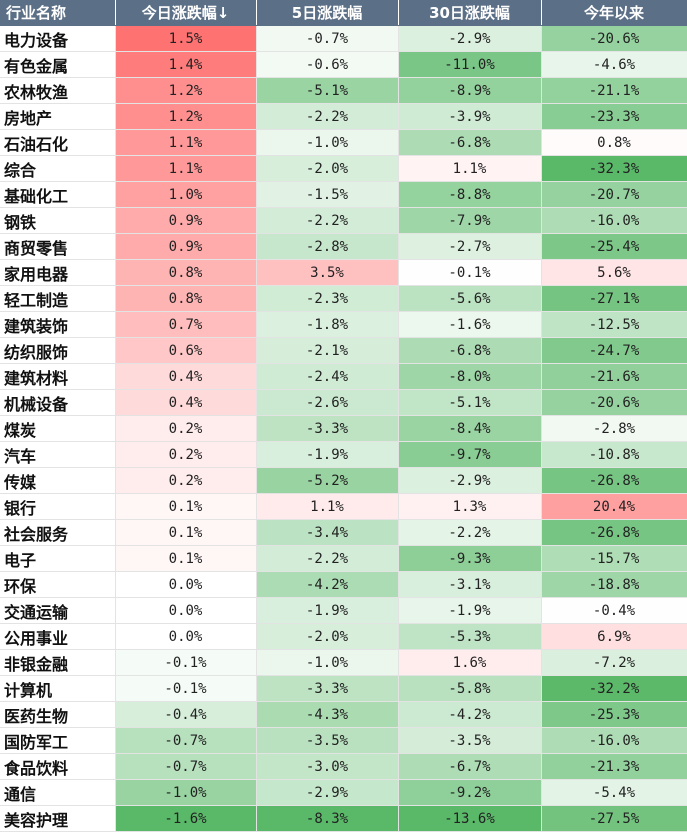 This screenshot has height=832, width=687. What do you see at coordinates (614, 428) in the screenshot?
I see `ytd-change-cell: -2.8%` at bounding box center [614, 428].